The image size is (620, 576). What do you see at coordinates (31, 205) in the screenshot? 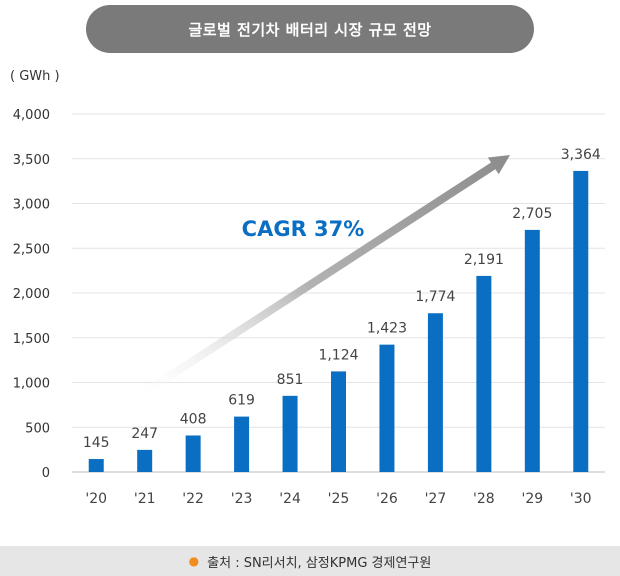
I see `y-tick-label: 3,000` at bounding box center [31, 205].